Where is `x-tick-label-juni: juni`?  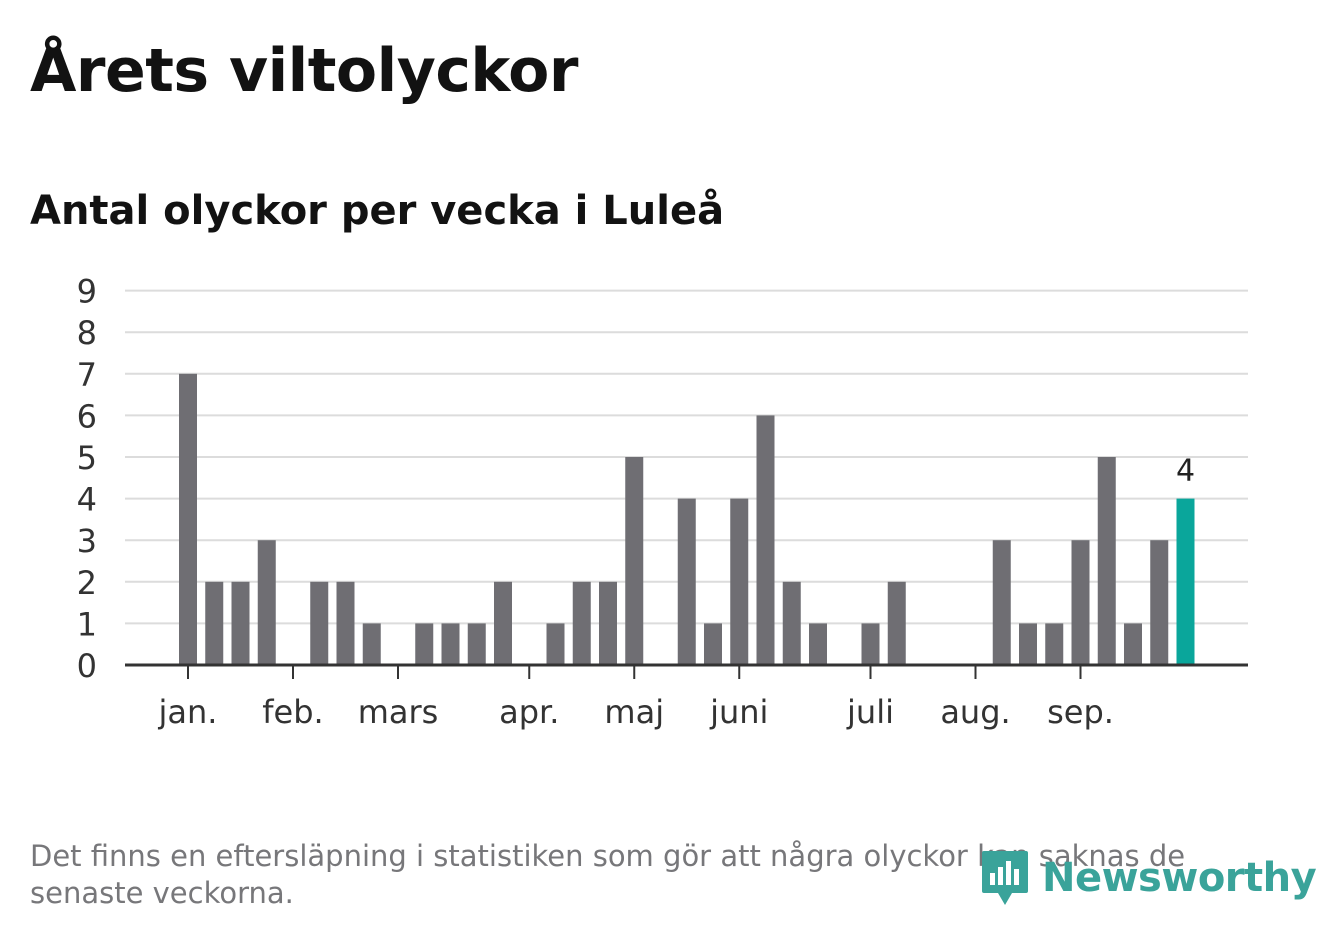 x-tick-label-juni: juni is located at coordinates (738, 712).